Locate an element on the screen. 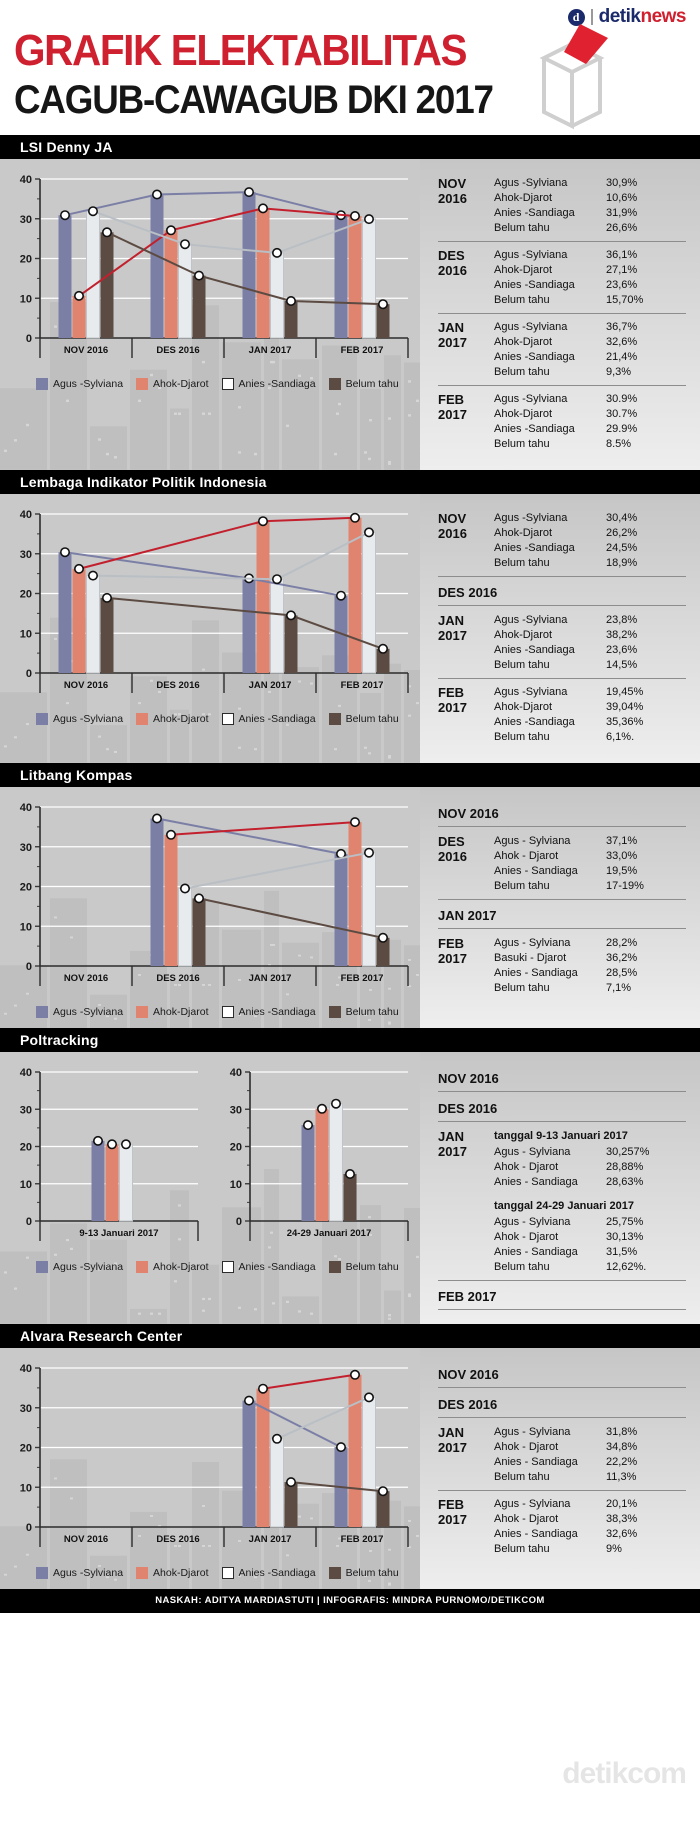 The image size is (700, 1821). panel-candidate-value: 28,88% is located at coordinates (625, 1167).